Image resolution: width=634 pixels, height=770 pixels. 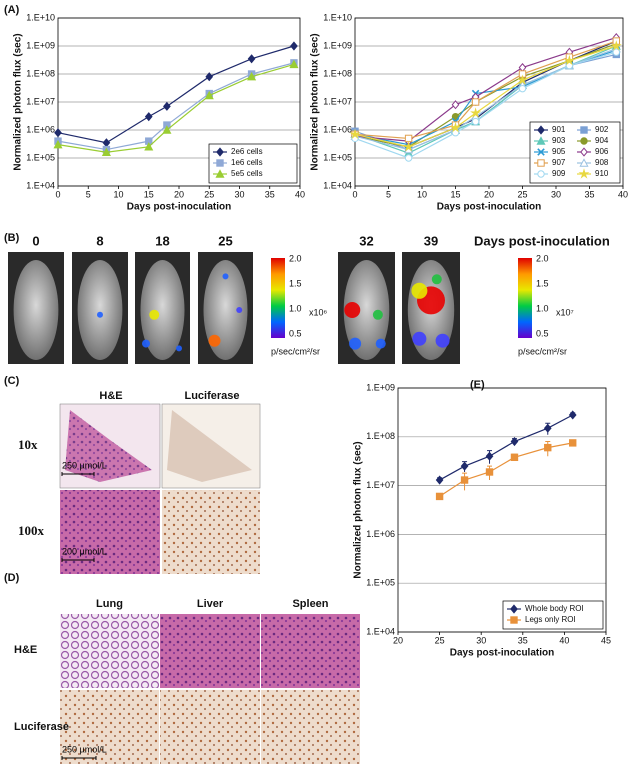 What do you see at coordinates (589, 194) in the screenshot?
I see `x-tick-label: 35` at bounding box center [589, 194].